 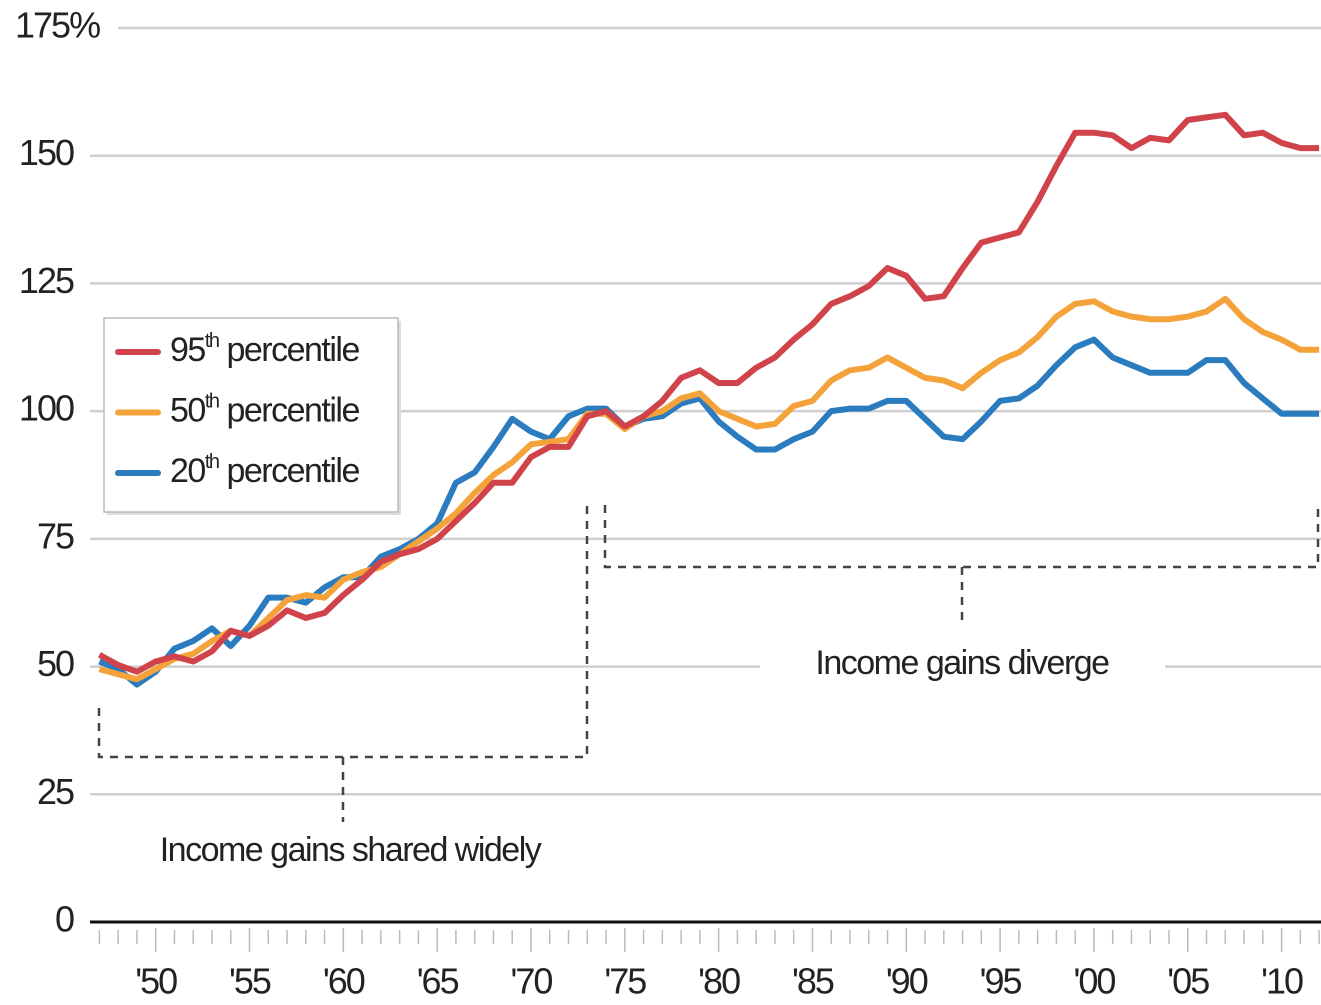 I want to click on x-tick-label: '10, so click(x=1282, y=981).